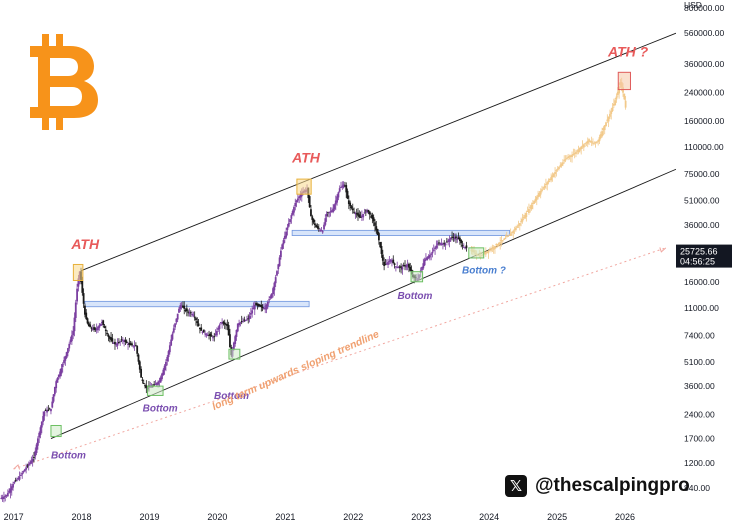 Image resolution: width=743 pixels, height=529 pixels. What do you see at coordinates (704, 121) in the screenshot?
I see `y-tick-label: 160000.00` at bounding box center [704, 121].